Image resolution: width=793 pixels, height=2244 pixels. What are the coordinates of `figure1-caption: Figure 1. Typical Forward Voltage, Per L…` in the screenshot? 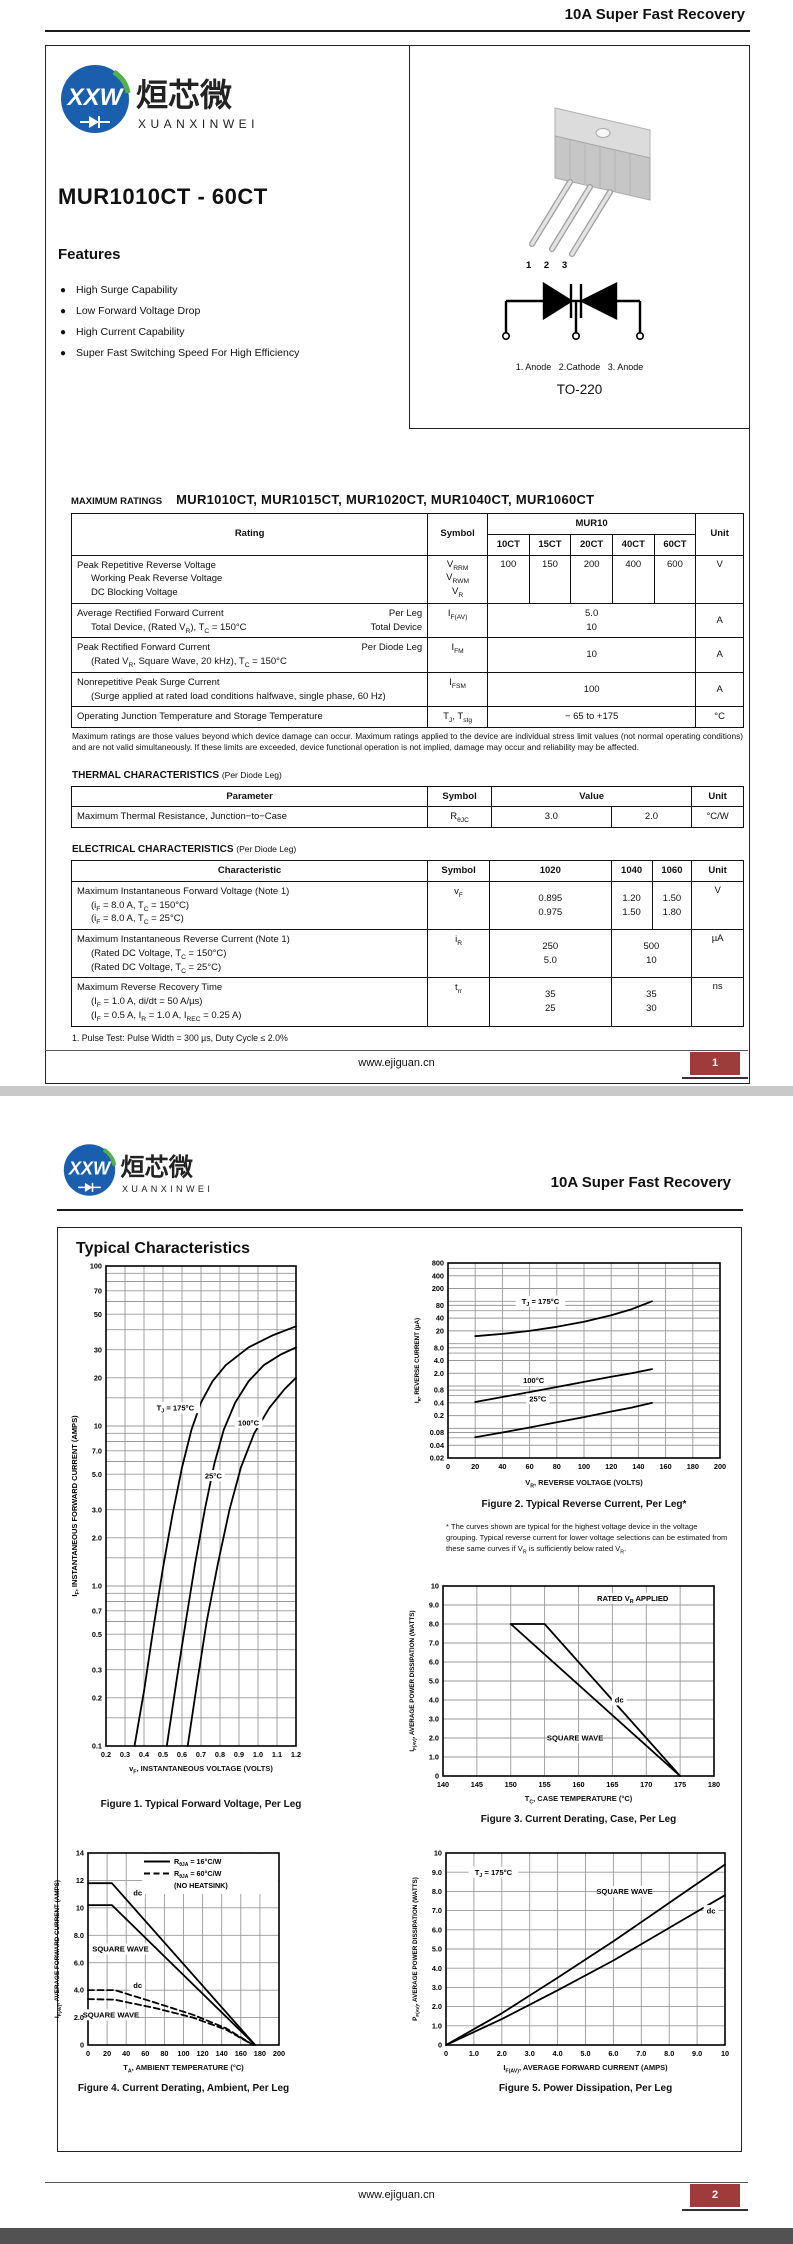 It's located at (201, 1804).